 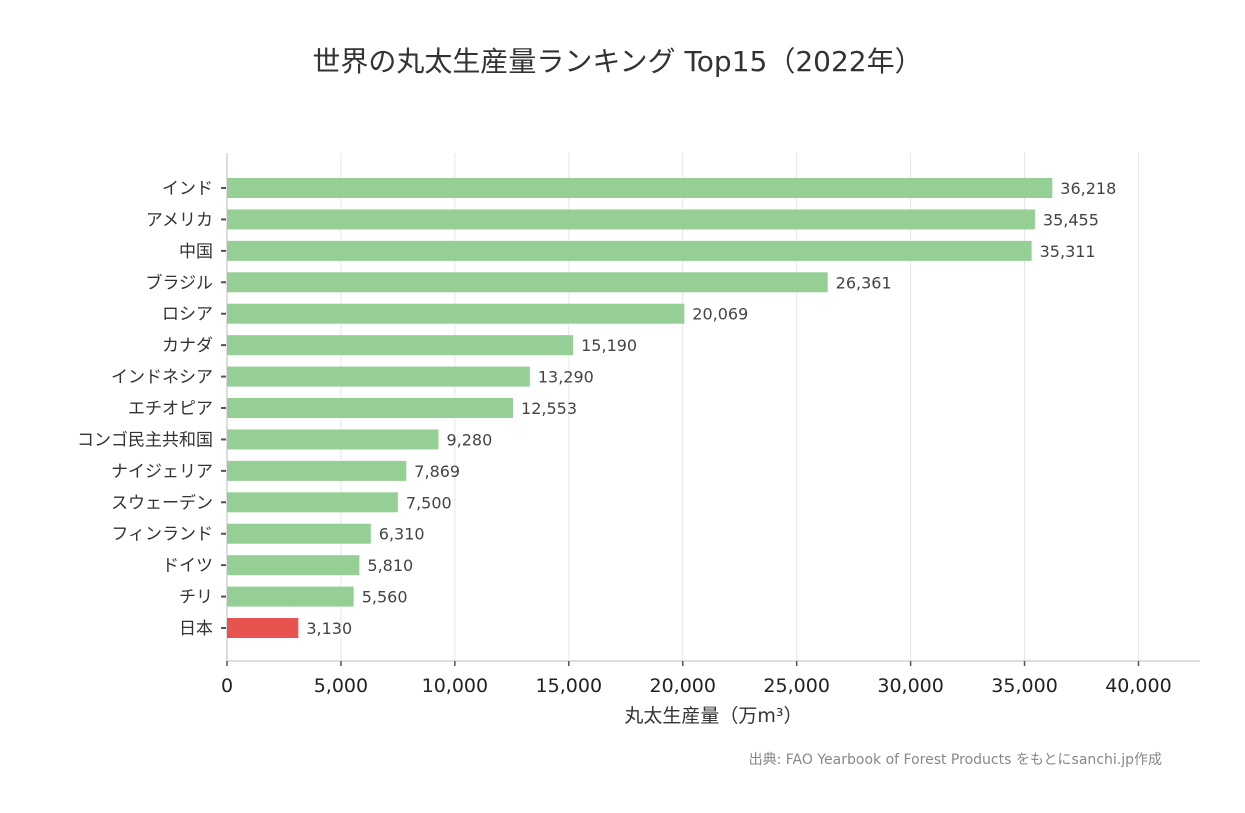 What do you see at coordinates (1071, 219) in the screenshot?
I see `data-label: 35,455` at bounding box center [1071, 219].